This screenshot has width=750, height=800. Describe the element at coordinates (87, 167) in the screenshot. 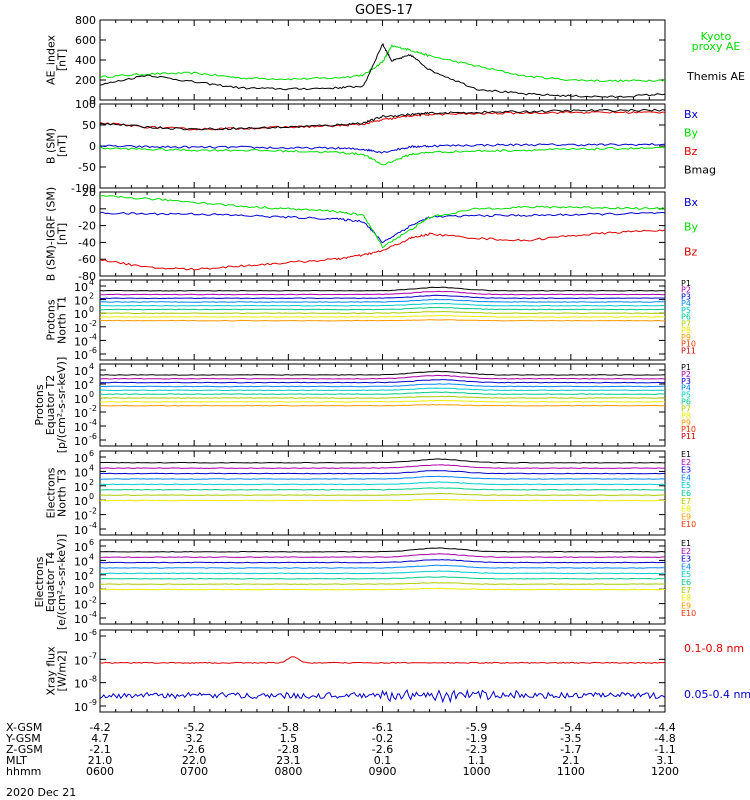

I see `y-tick-label: -50` at that location.